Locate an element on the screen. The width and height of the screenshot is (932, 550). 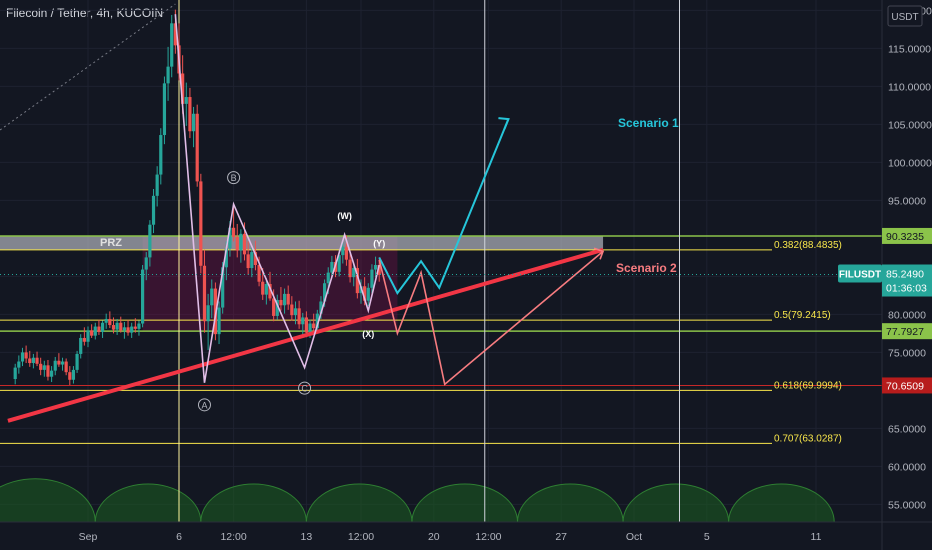
symbol-tag-text: FILUSDT is located at coordinates (860, 275).